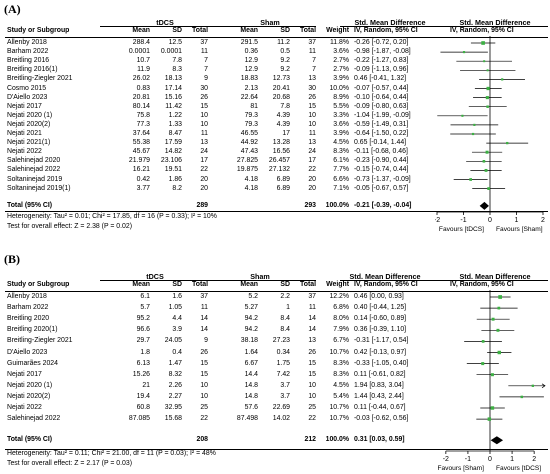 The width and height of the screenshot is (550, 474). I want to click on sham-sd: 6.89, so click(283, 179).